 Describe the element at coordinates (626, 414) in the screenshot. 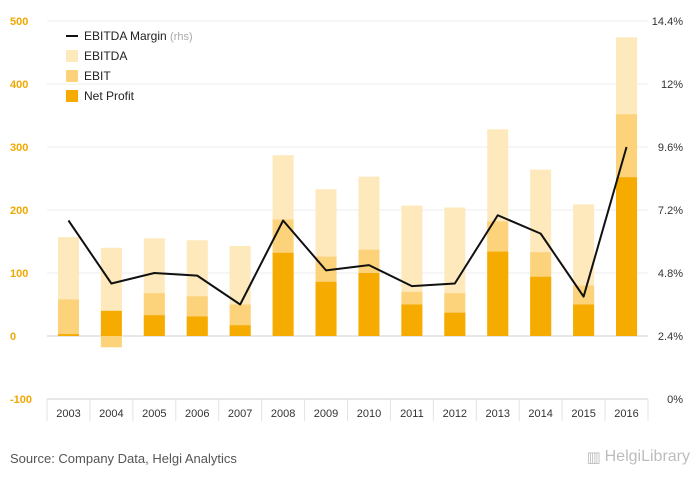

I see `x-tick-label: 2016` at that location.